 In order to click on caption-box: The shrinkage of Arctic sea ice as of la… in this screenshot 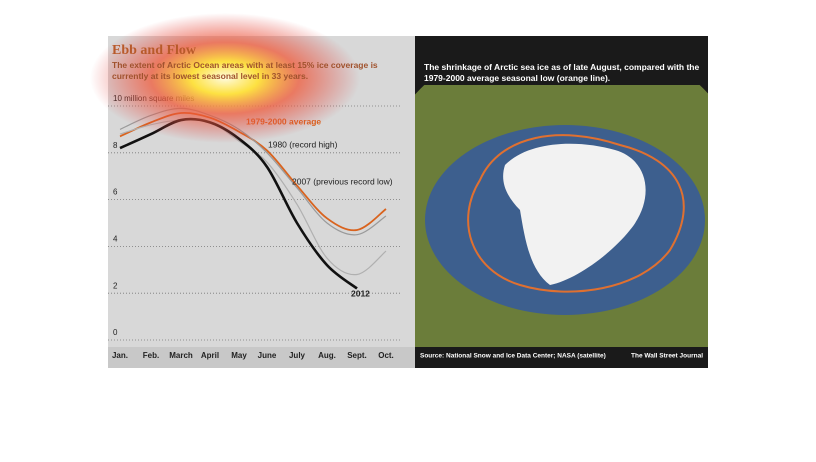, I will do `click(562, 72)`.